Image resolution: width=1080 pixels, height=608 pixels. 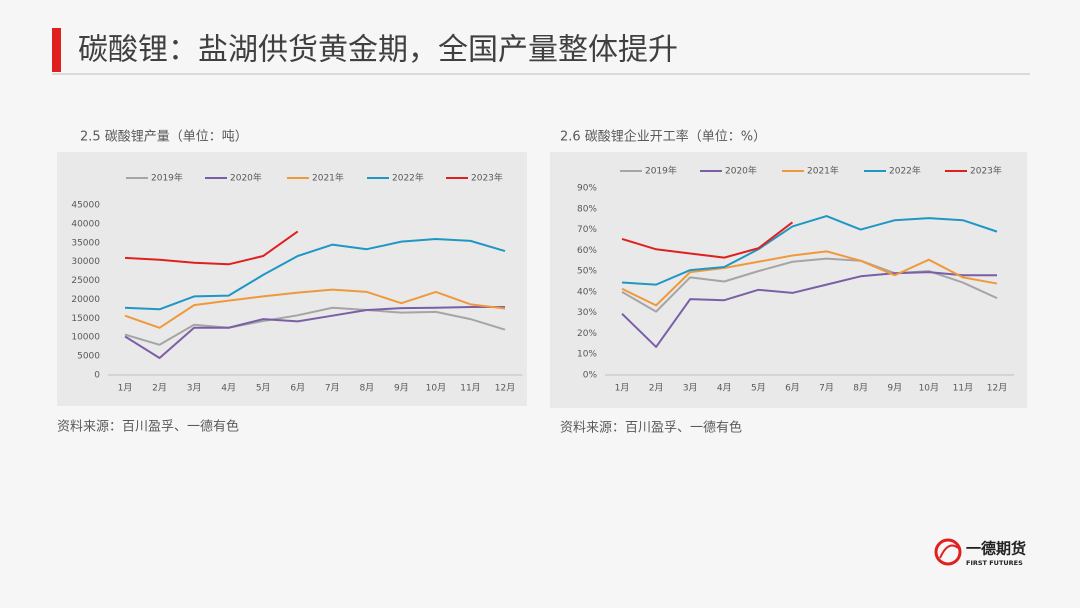 What do you see at coordinates (587, 209) in the screenshot?
I see `y-tick-label: 80%` at bounding box center [587, 209].